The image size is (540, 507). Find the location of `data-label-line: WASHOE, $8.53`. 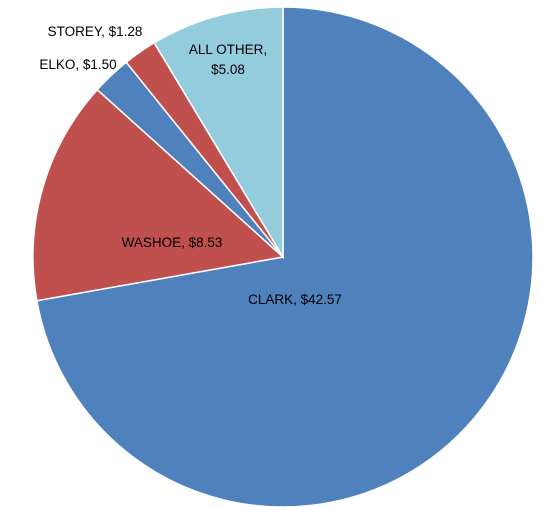

data-label-line: WASHOE, $8.53 is located at coordinates (172, 242).